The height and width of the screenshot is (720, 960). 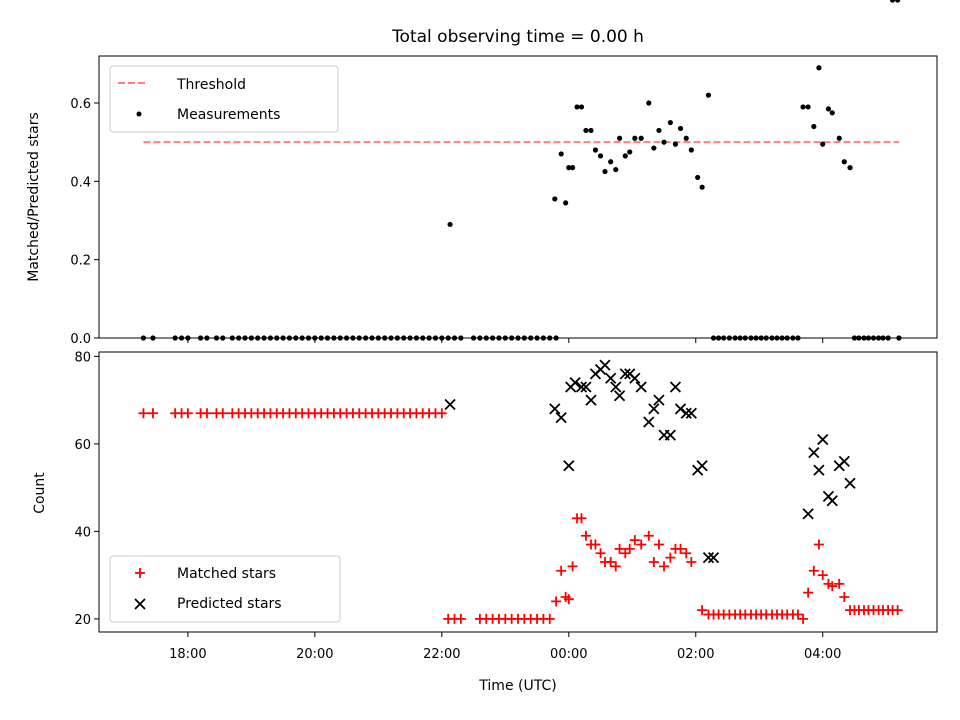 I want to click on chart-title: Total observing time = 0.00 h, so click(x=517, y=37).